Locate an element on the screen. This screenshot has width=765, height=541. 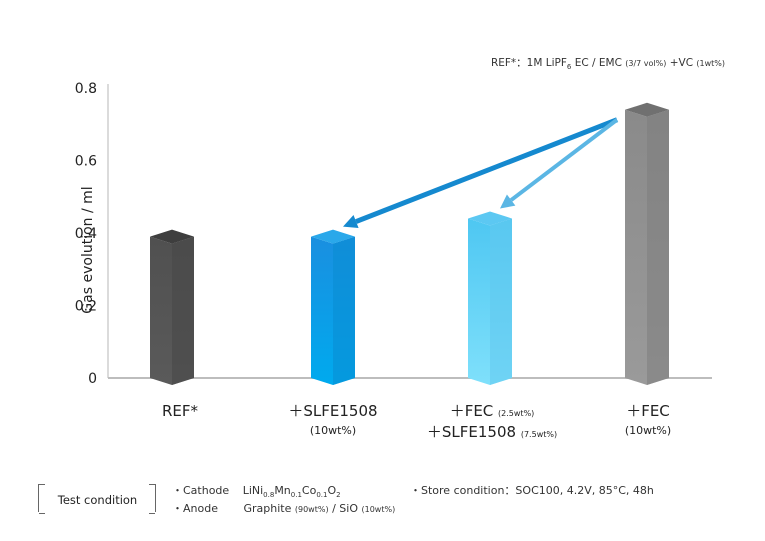
y-tick-label: 0.8 is located at coordinates (86, 89).